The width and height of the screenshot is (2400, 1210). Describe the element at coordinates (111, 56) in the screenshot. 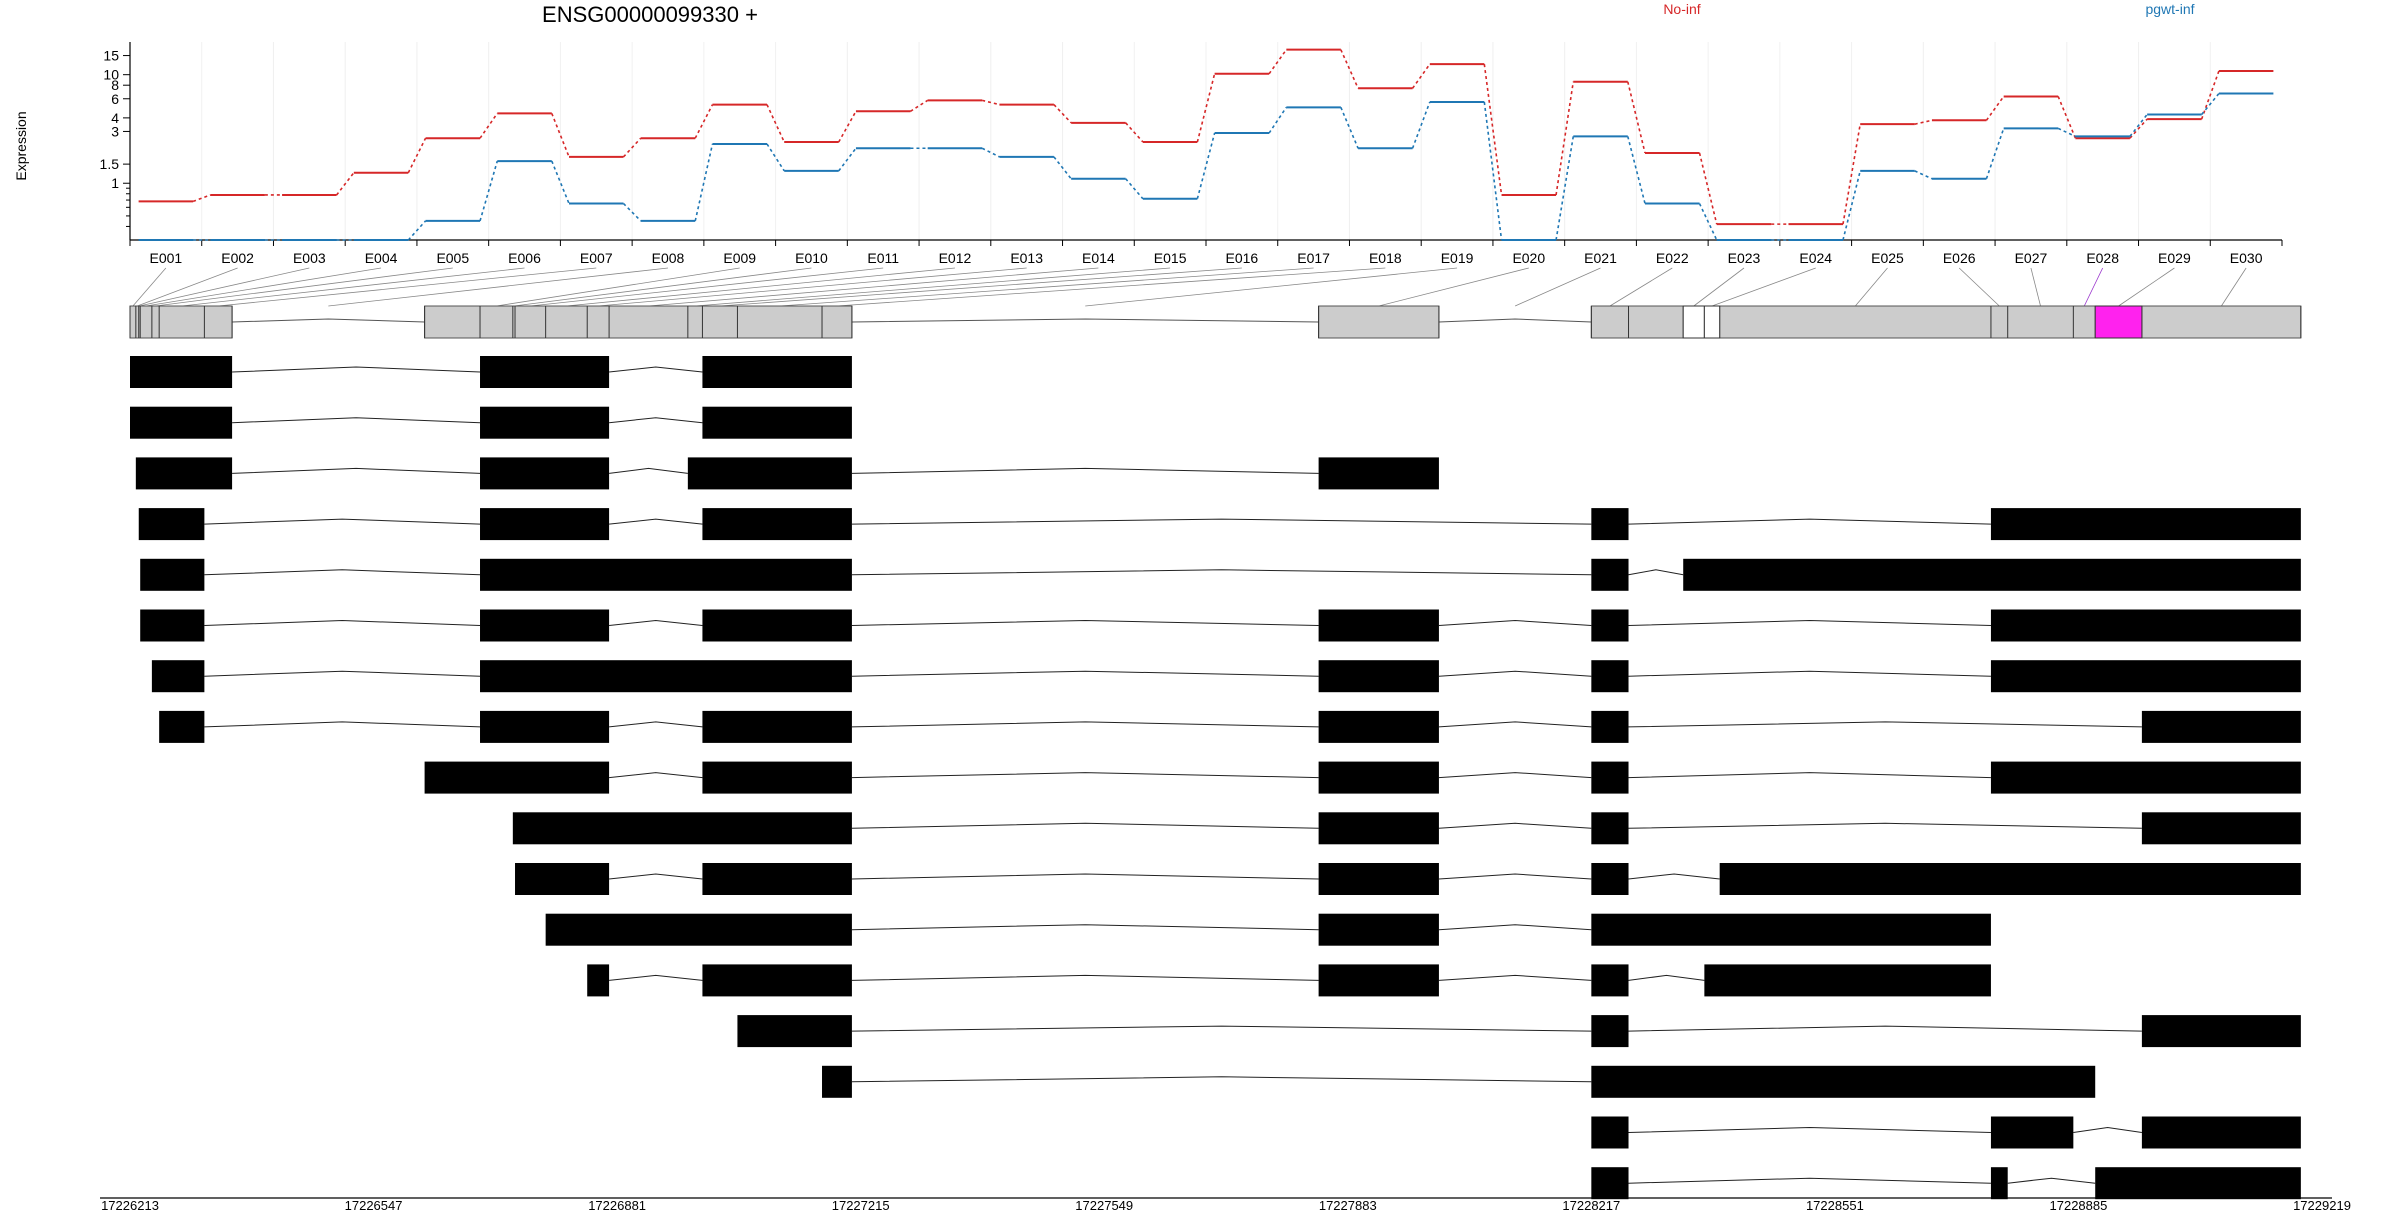

I see `y-tick-label: 15` at that location.